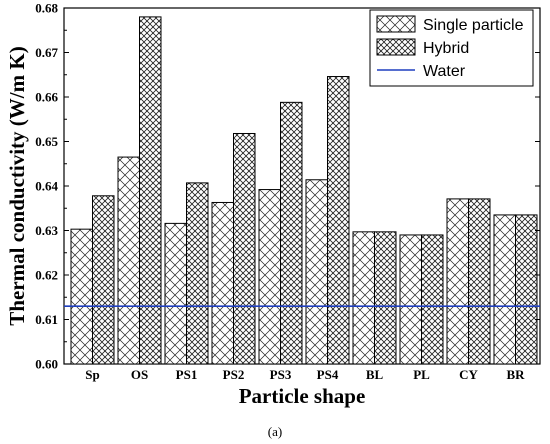 This screenshot has width=550, height=444. Describe the element at coordinates (46, 97) in the screenshot. I see `y-tick-label: 0.66` at that location.